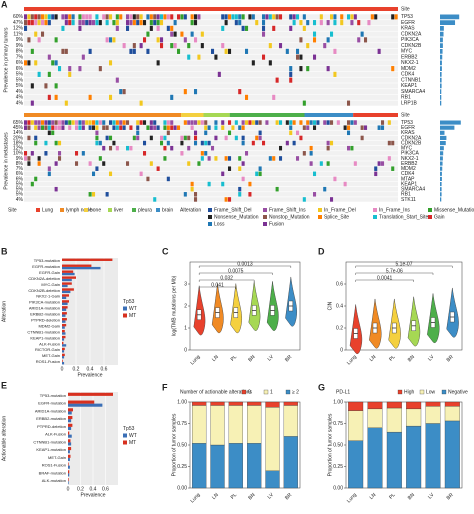  What do you see at coordinates (341, 350) in the screenshot?
I see `y-tick-label: 0` at bounding box center [341, 350].